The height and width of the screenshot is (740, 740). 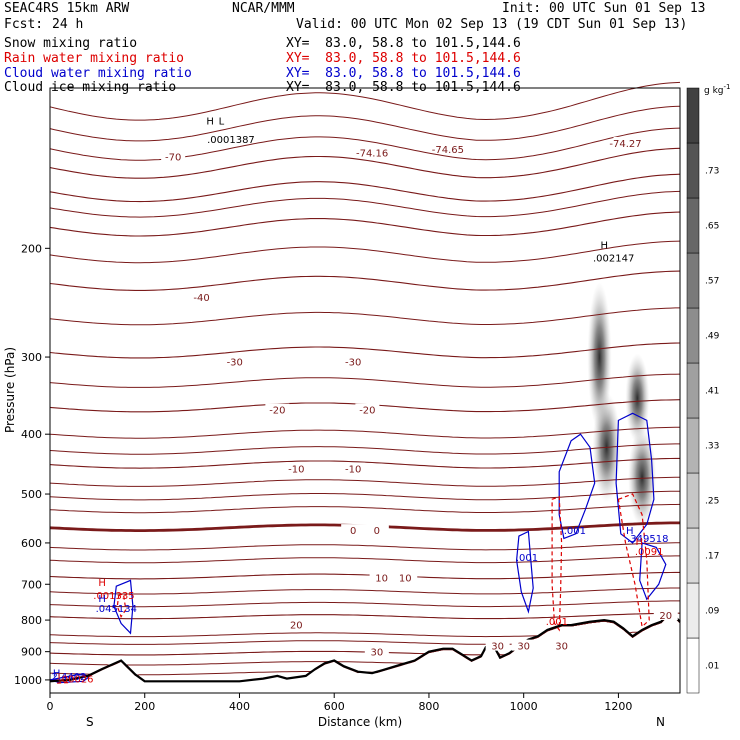 I want to click on temperature-label: -20, so click(x=367, y=411).